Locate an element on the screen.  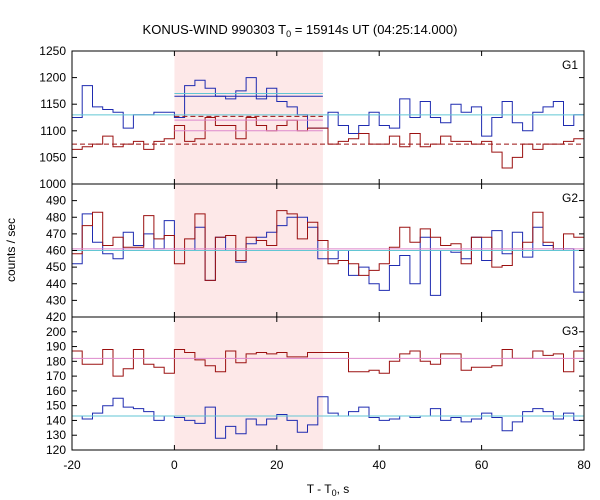
y-tick-label: 1000 is located at coordinates (52, 184).